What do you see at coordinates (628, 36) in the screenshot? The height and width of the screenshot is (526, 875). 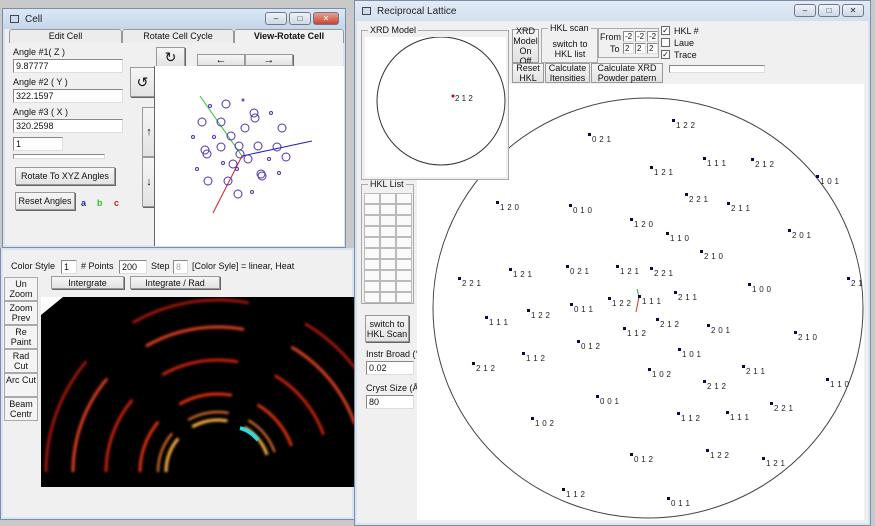 I see `from-h-input: -2` at bounding box center [628, 36].